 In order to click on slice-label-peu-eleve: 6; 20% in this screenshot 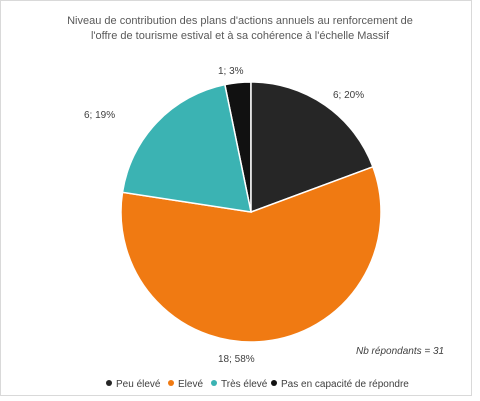, I will do `click(348, 95)`.